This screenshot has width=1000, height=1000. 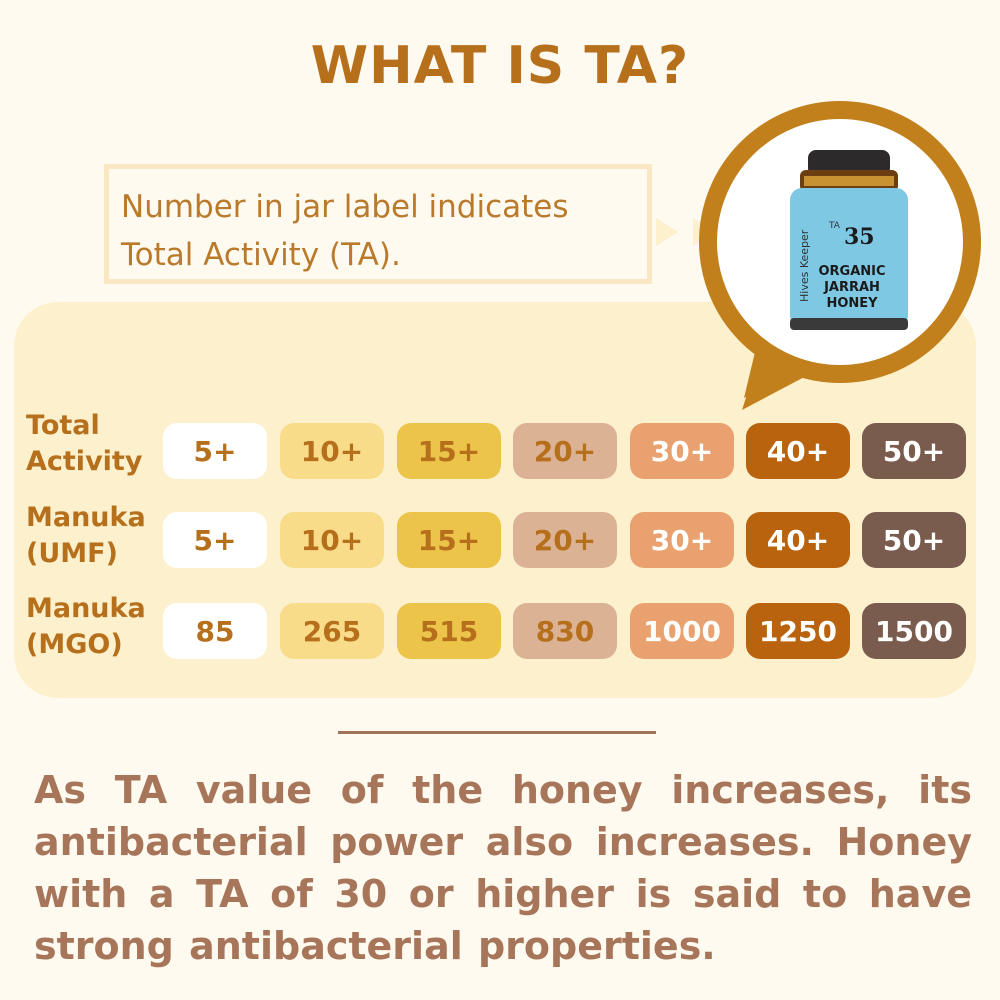 What do you see at coordinates (834, 226) in the screenshot?
I see `jar-ta-prefix: TA` at bounding box center [834, 226].